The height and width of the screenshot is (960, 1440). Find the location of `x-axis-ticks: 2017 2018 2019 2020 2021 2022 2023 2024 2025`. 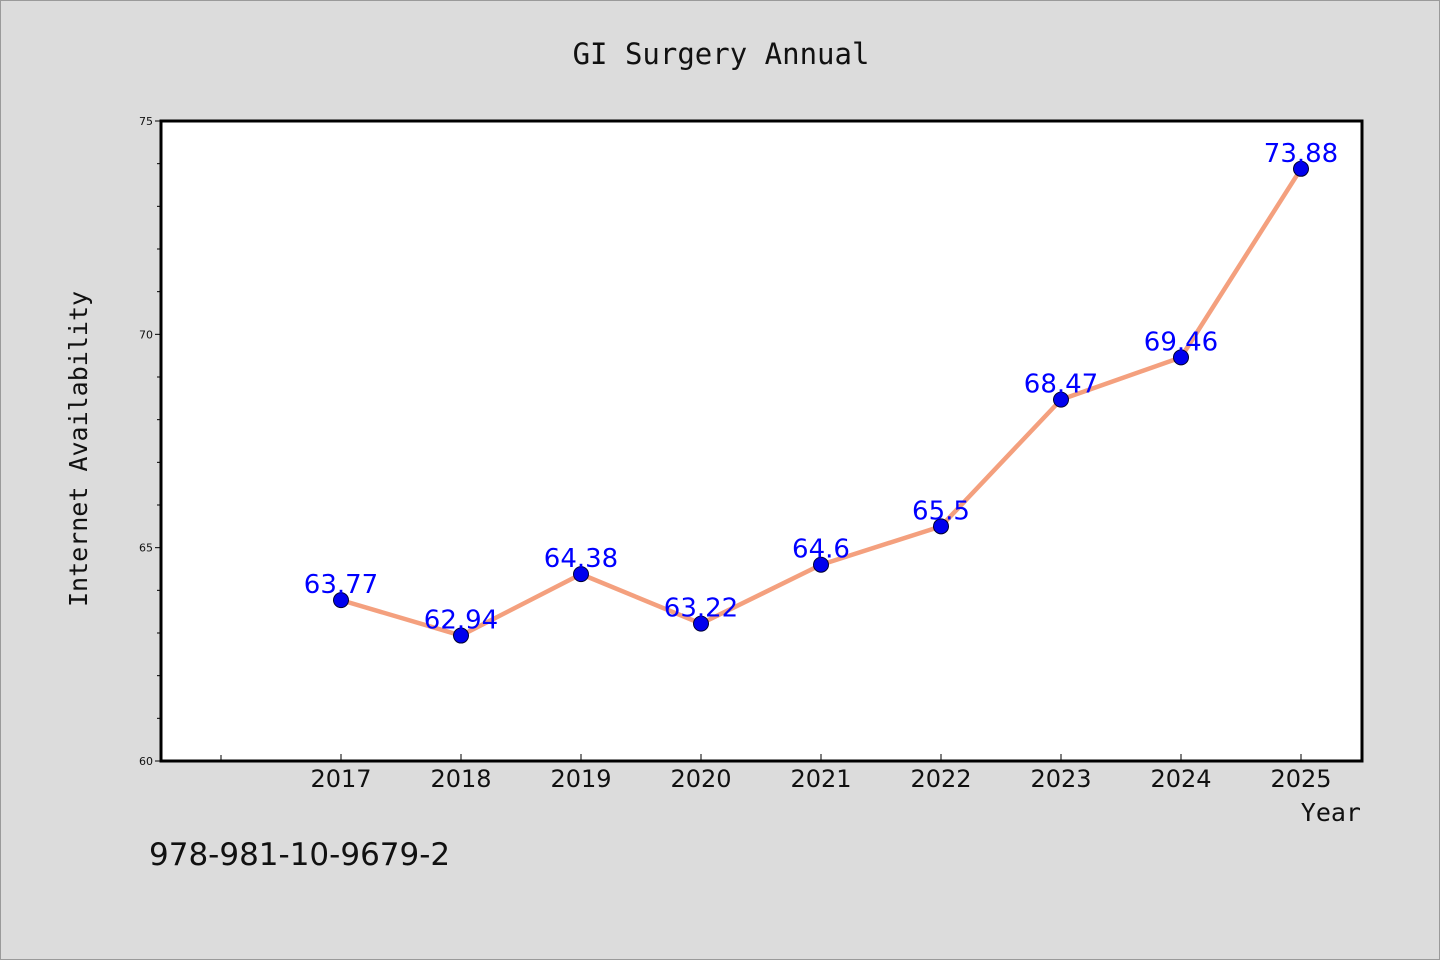

x-axis-ticks: 2017 2018 2019 2020 2021 2022 2023 2024 2025 is located at coordinates (776, 773).